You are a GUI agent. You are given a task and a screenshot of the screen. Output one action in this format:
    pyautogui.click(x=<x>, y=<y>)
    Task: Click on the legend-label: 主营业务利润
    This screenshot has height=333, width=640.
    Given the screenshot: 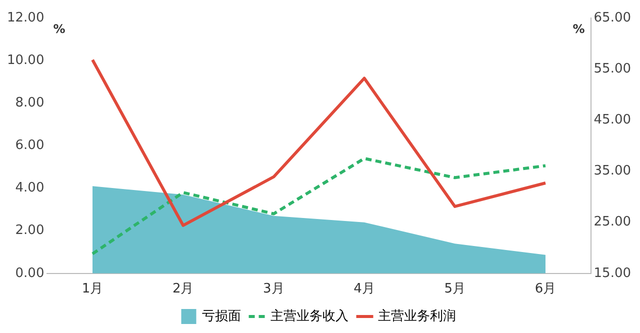 What is the action you would take?
    pyautogui.click(x=417, y=316)
    